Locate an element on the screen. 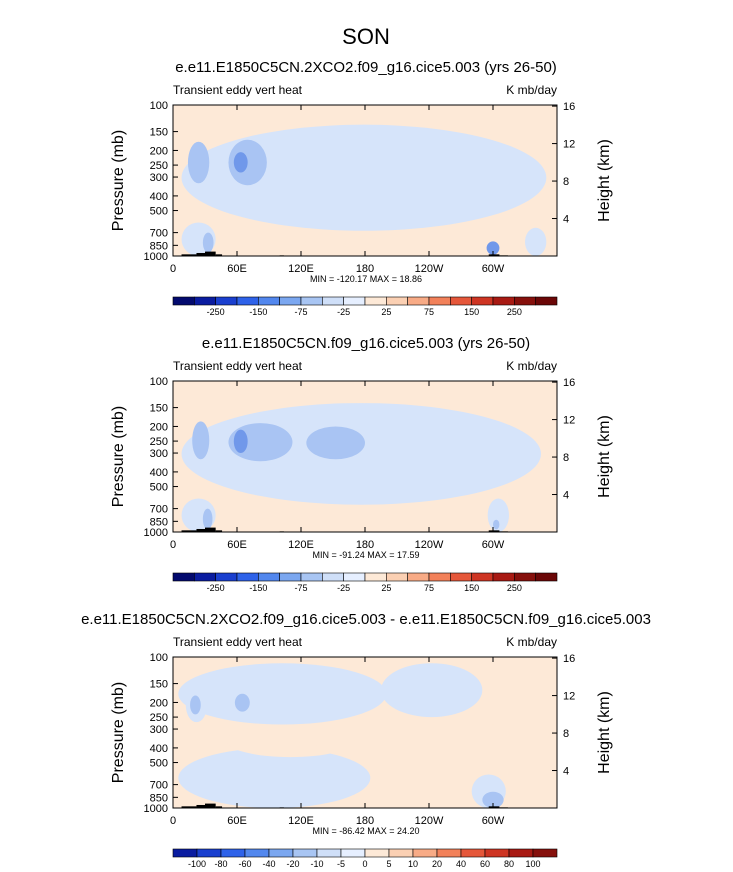 The width and height of the screenshot is (733, 872). y-tick-label: 250 is located at coordinates (159, 166).